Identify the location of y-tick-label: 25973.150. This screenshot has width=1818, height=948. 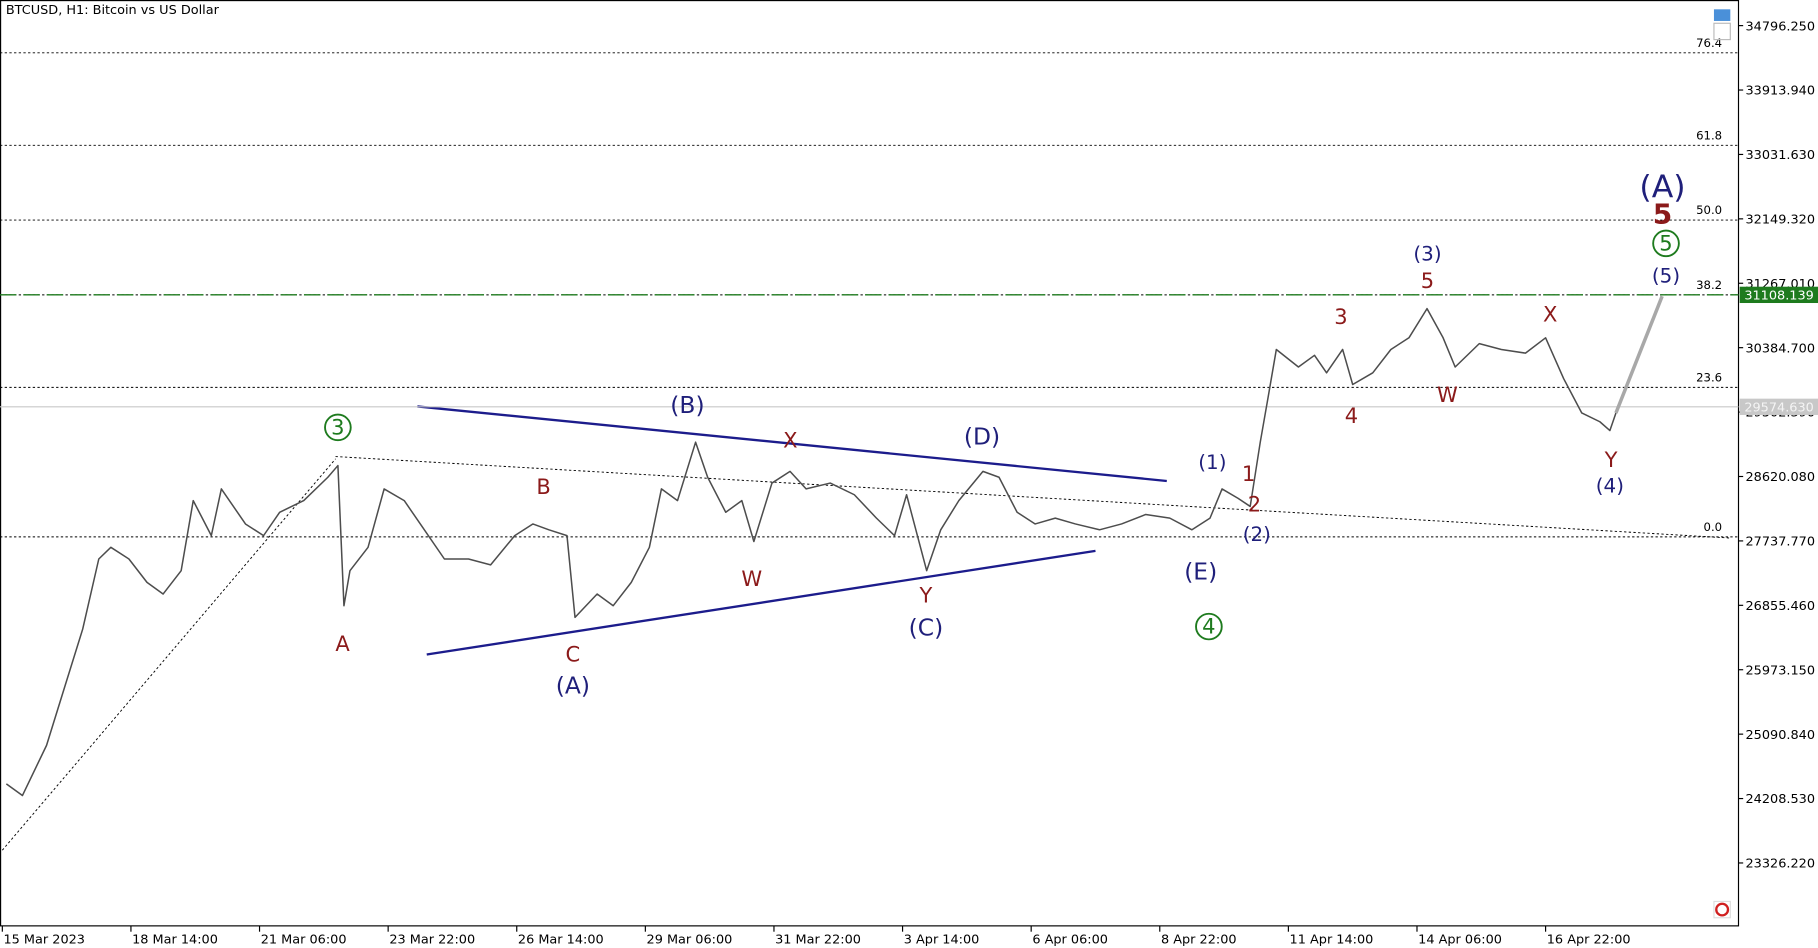
(1781, 670).